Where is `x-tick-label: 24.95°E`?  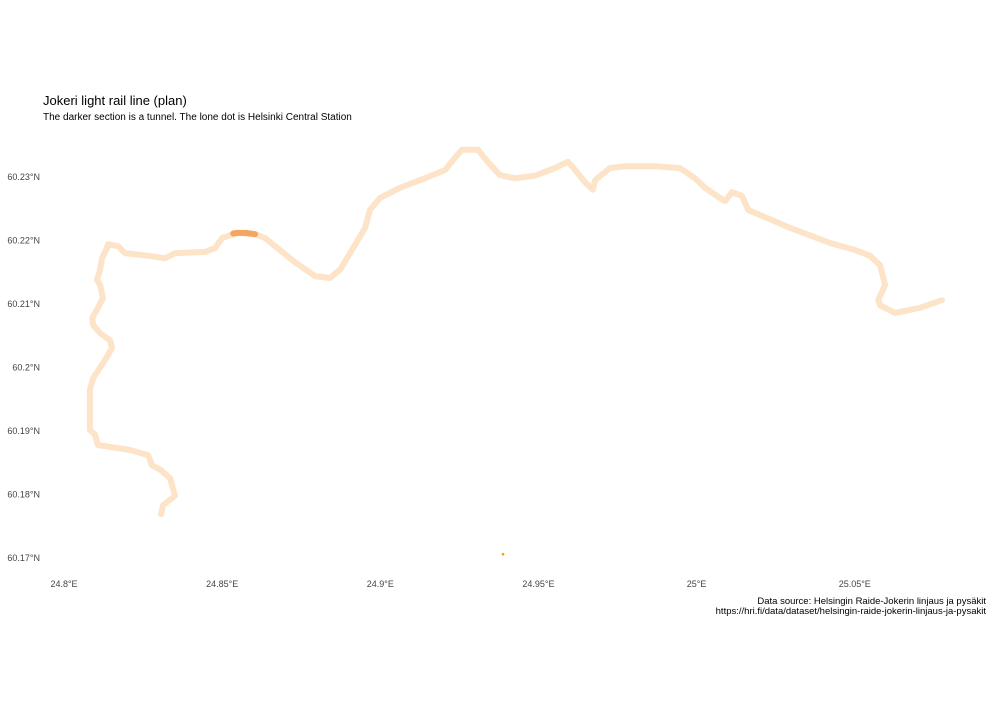
x-tick-label: 24.95°E is located at coordinates (538, 584).